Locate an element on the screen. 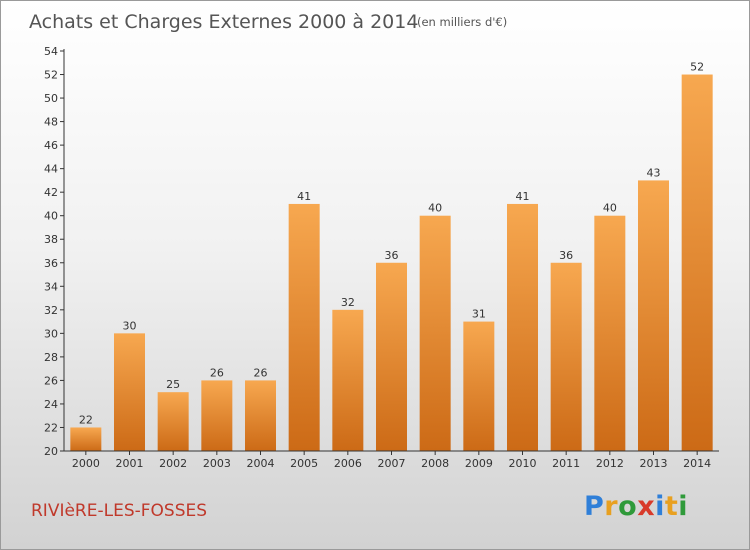 The width and height of the screenshot is (750, 550). x-tick-label: 2008 is located at coordinates (435, 463).